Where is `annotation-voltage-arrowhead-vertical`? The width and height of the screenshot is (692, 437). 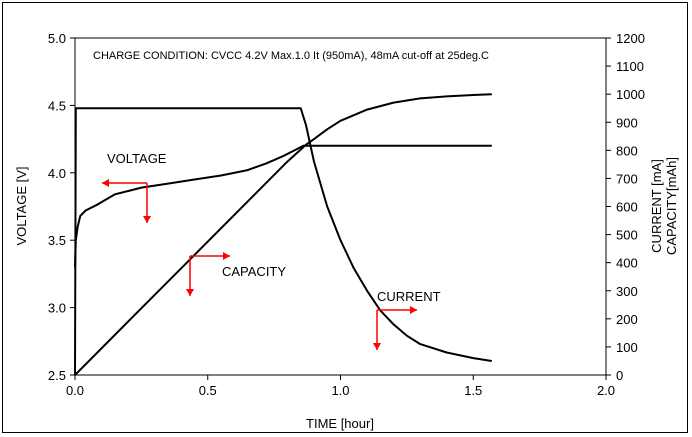
annotation-voltage-arrowhead-vertical is located at coordinates (147, 219).